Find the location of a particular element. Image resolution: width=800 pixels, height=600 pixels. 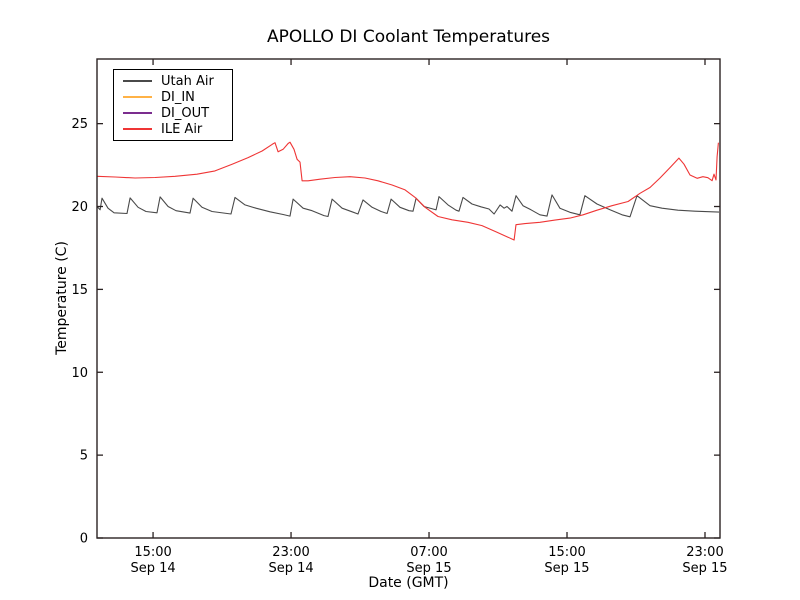

legend-label: ILE Air is located at coordinates (182, 129).